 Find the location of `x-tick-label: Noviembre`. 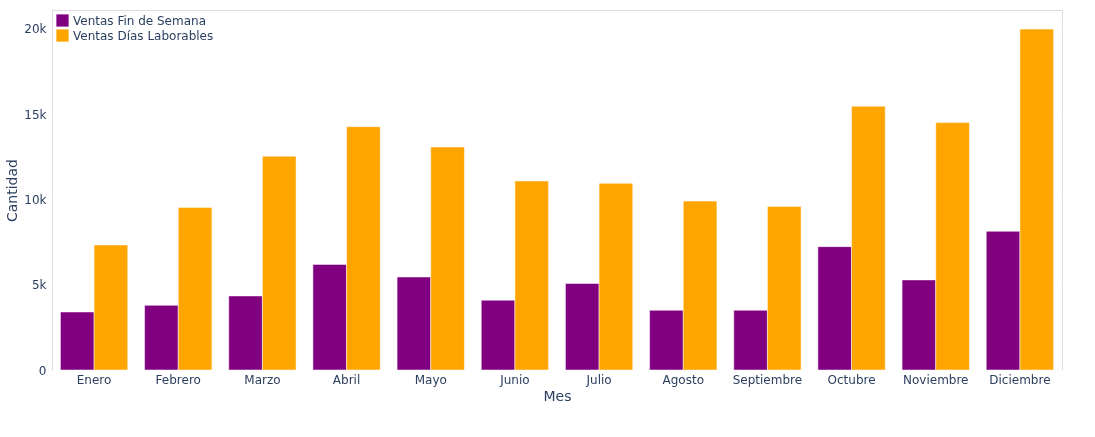

x-tick-label: Noviembre is located at coordinates (936, 379).